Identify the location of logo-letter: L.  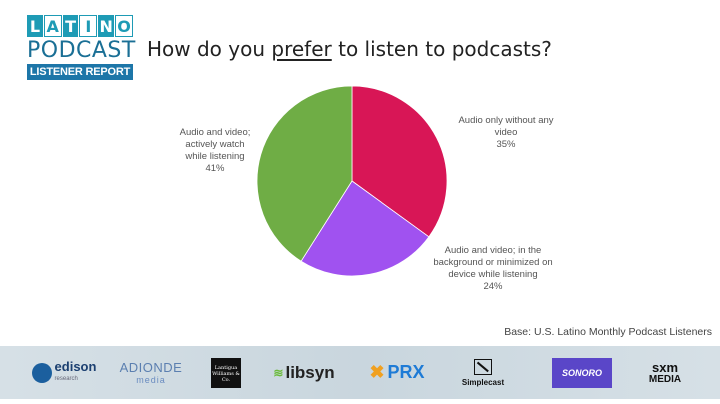
(35, 26).